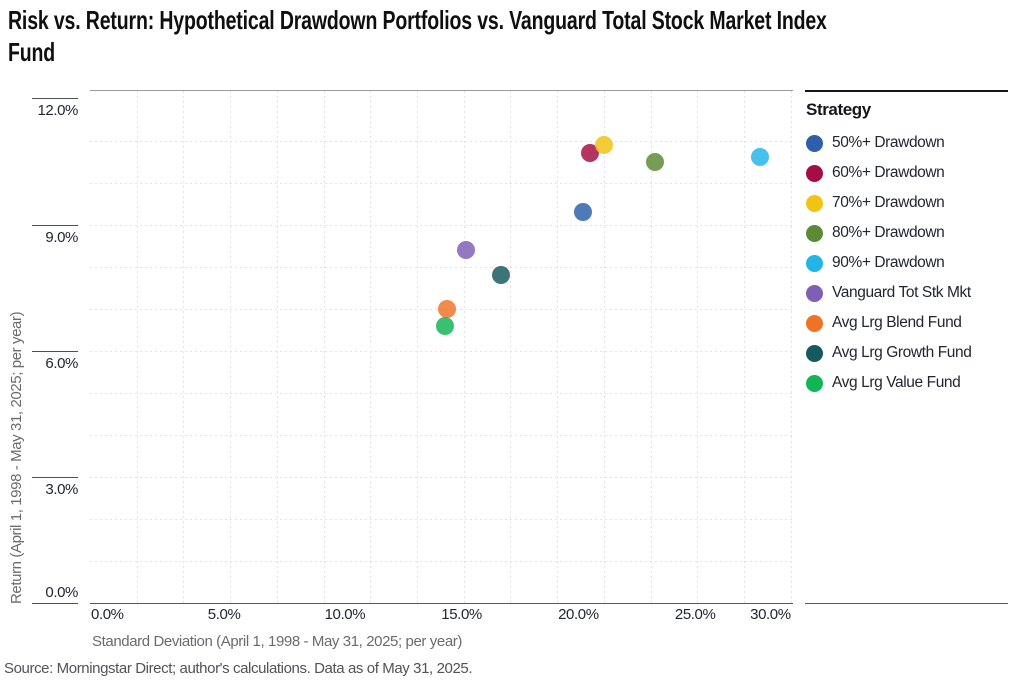 This screenshot has height=688, width=1010. I want to click on x-tick-label: 25.0%, so click(695, 614).